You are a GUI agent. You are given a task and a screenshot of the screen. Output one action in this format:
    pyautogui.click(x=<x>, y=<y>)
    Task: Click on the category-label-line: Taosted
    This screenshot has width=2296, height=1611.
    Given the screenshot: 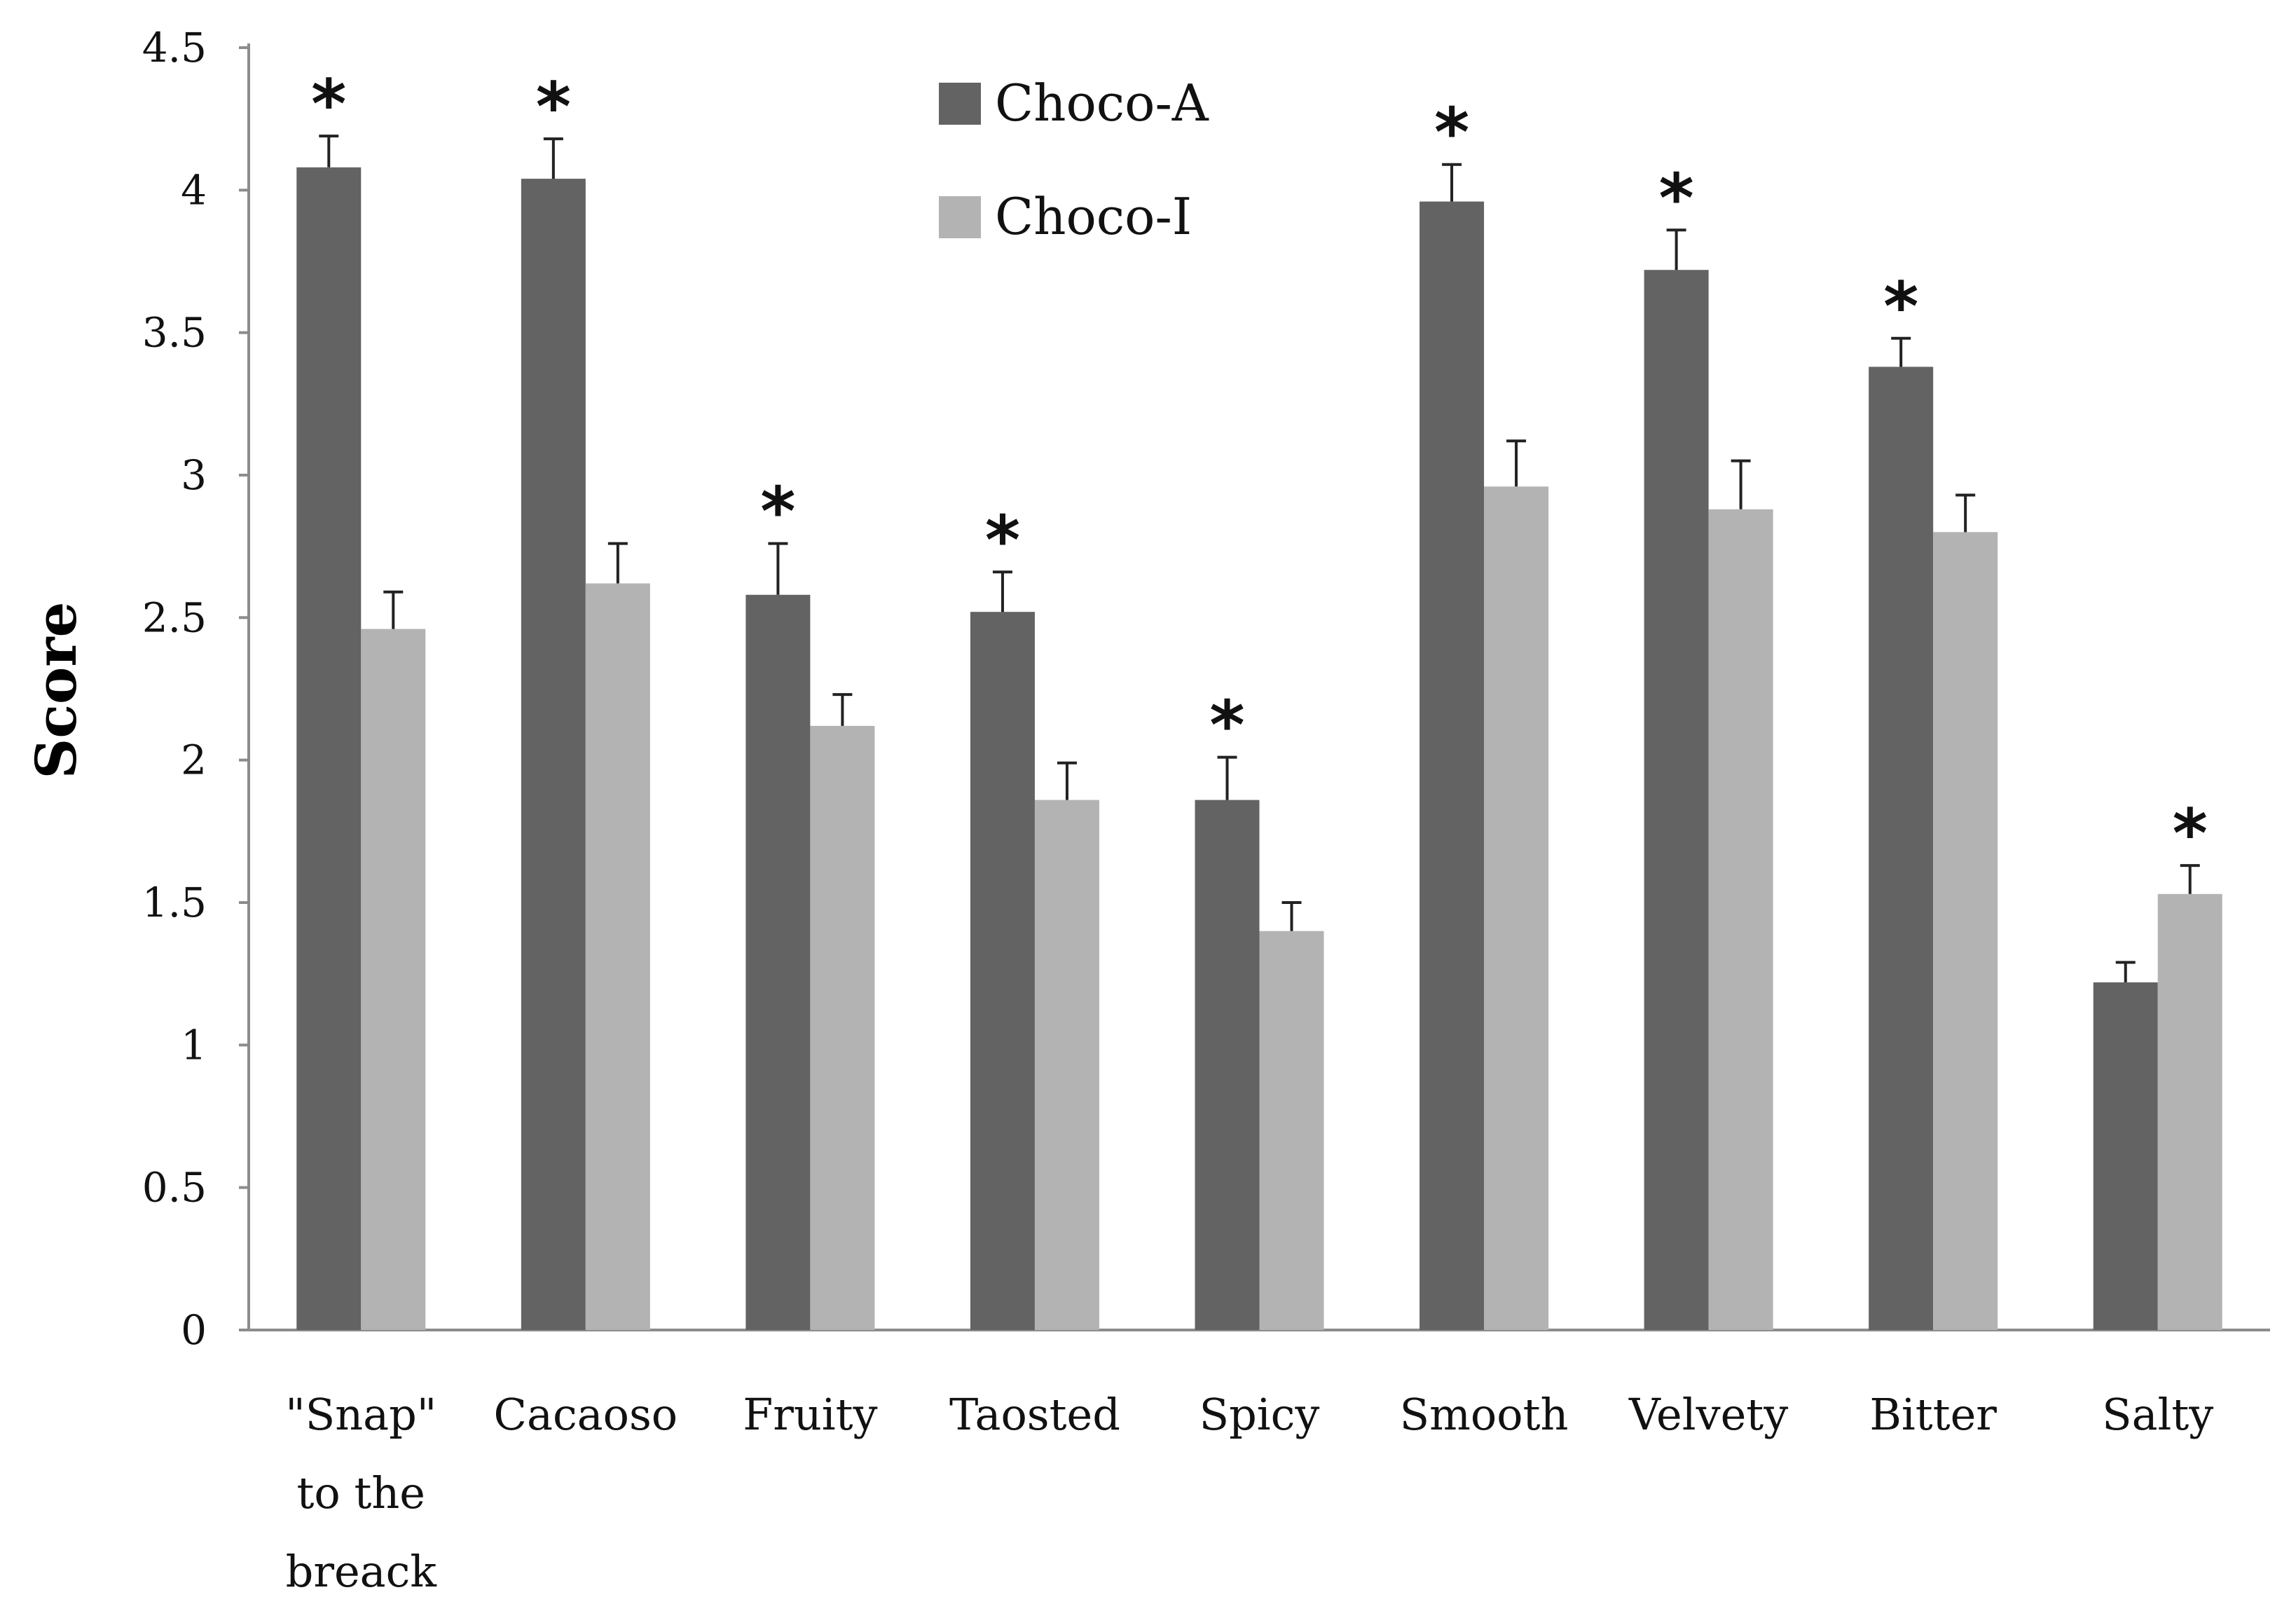 What is the action you would take?
    pyautogui.click(x=1034, y=1414)
    